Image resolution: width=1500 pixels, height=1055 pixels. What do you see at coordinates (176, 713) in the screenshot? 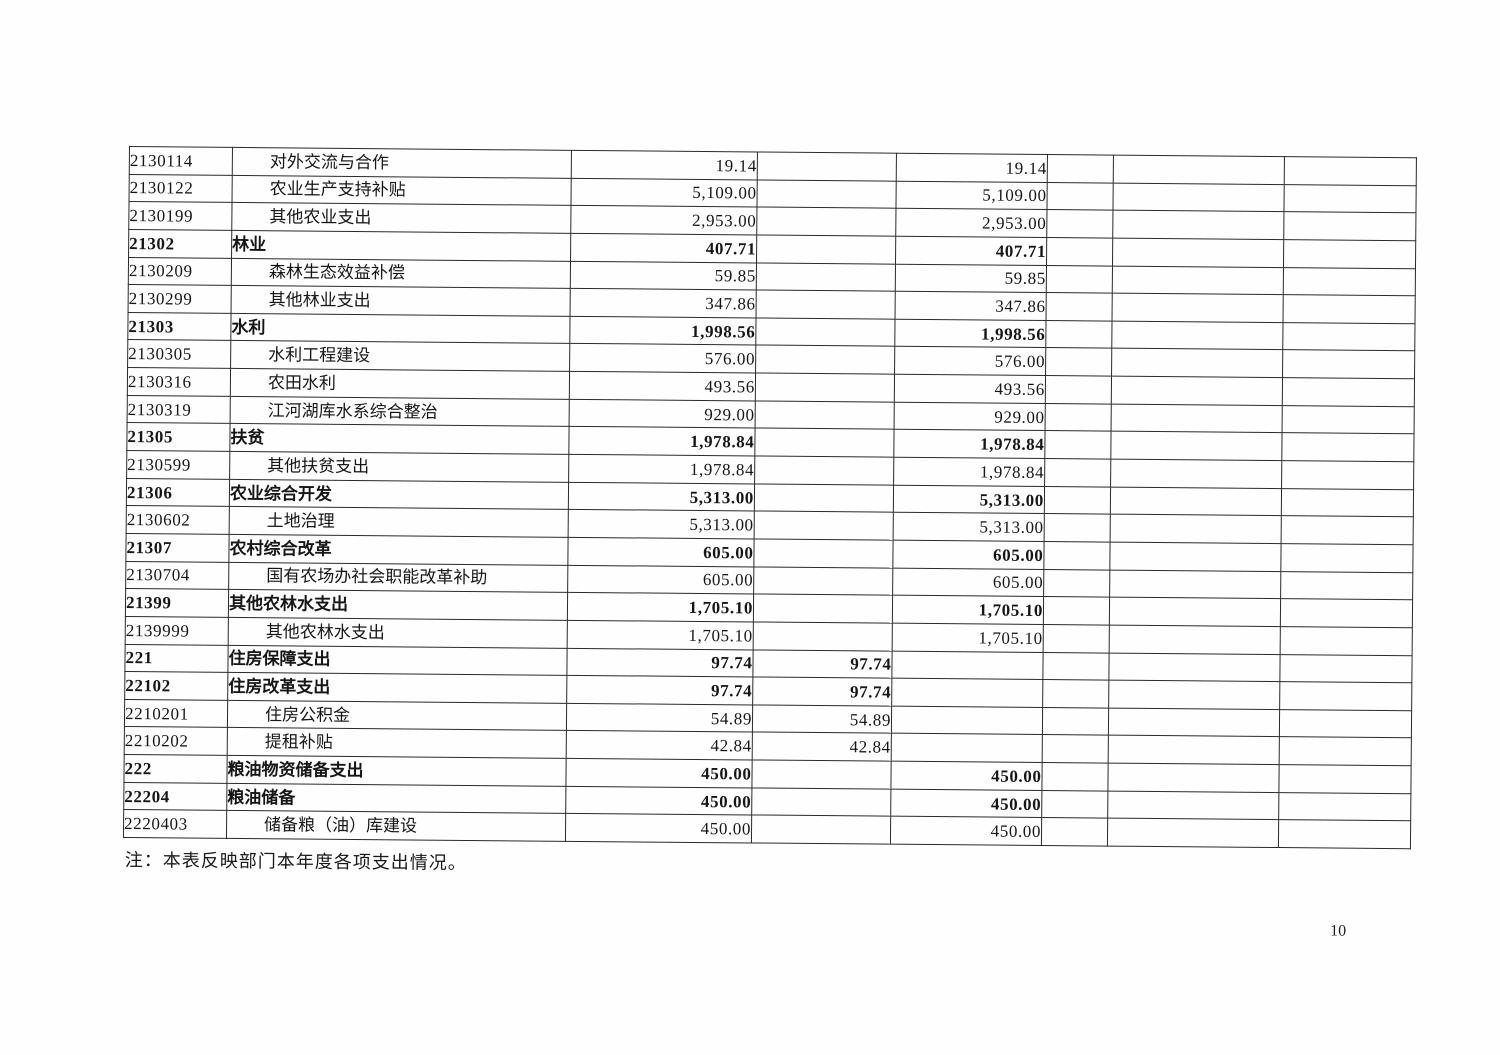
I see `row-code-cell: 2210201` at bounding box center [176, 713].